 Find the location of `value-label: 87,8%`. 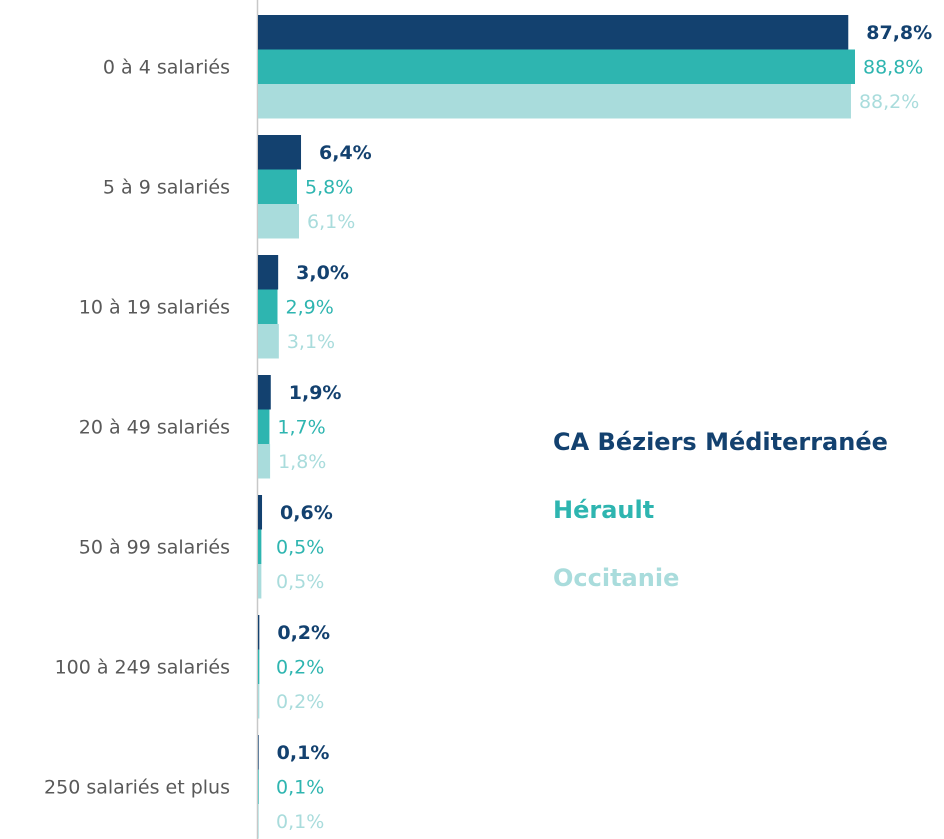

value-label: 87,8% is located at coordinates (899, 33).